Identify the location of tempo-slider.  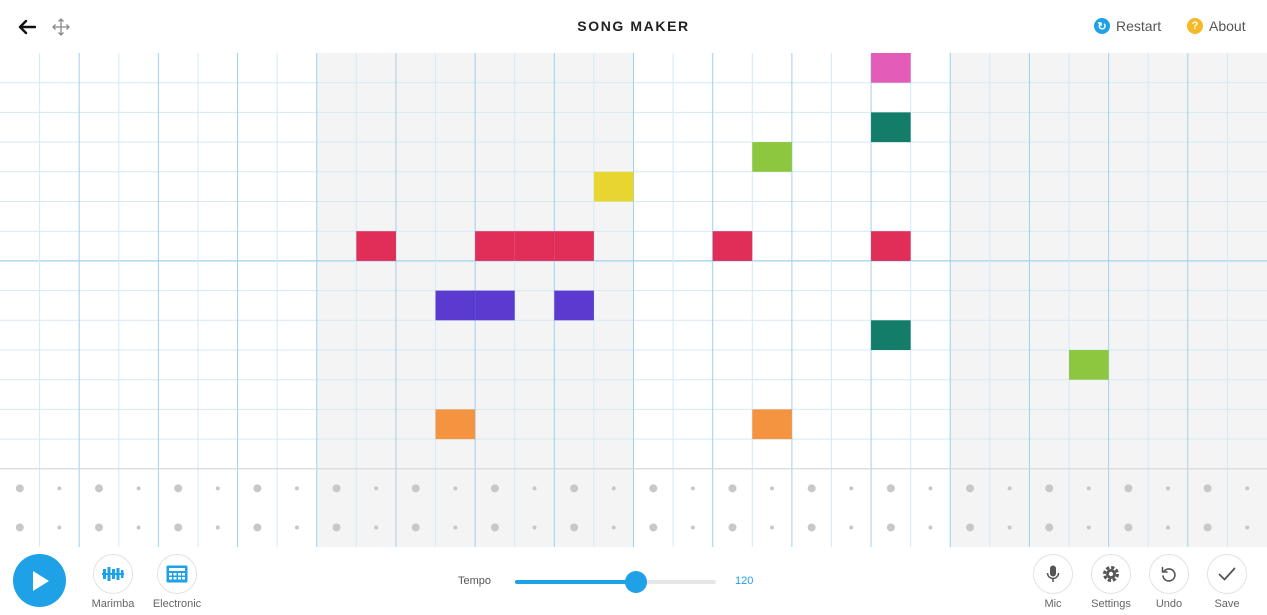
(615, 582).